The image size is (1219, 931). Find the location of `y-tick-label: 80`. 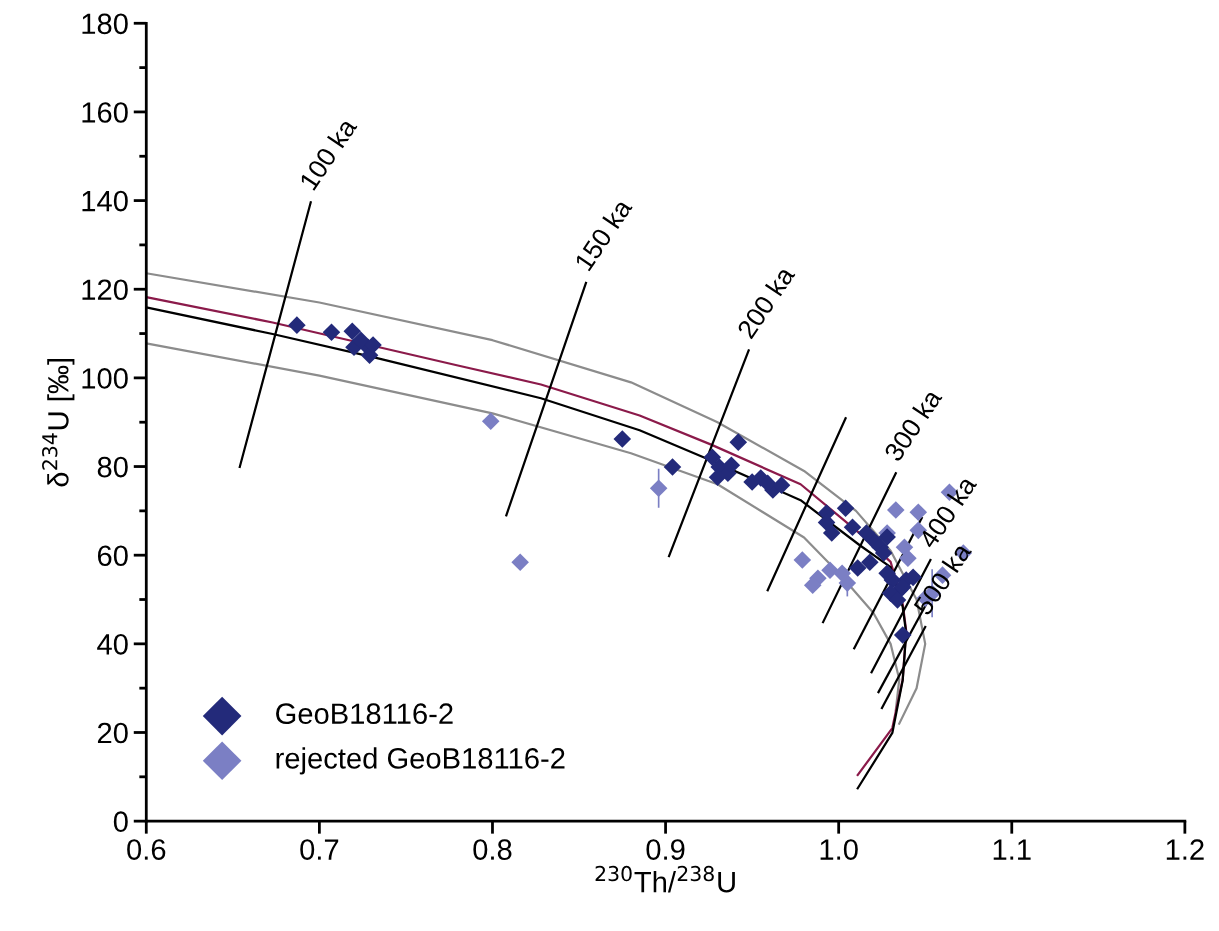

y-tick-label: 80 is located at coordinates (112, 467).